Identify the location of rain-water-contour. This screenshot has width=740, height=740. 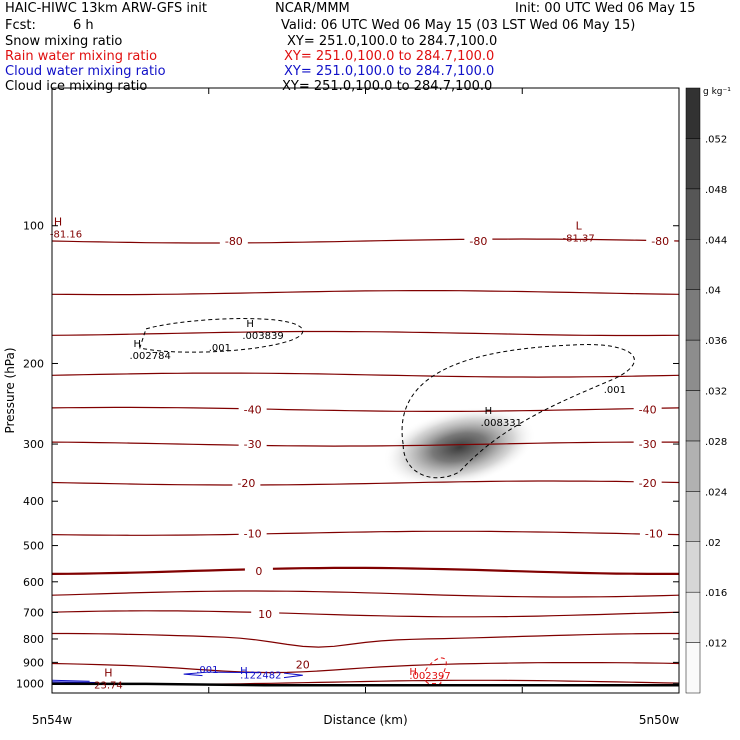
(435, 671).